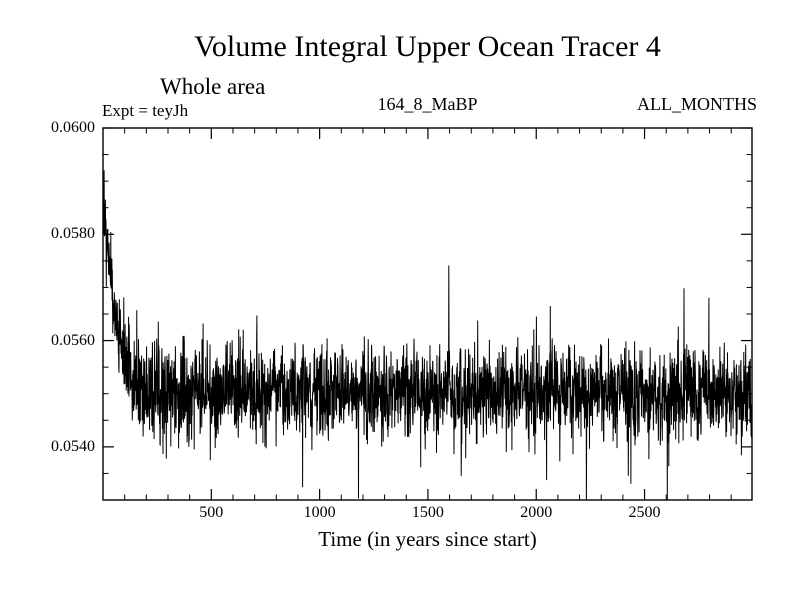 This screenshot has height=600, width=800. I want to click on x-tick-label: 2000, so click(536, 512).